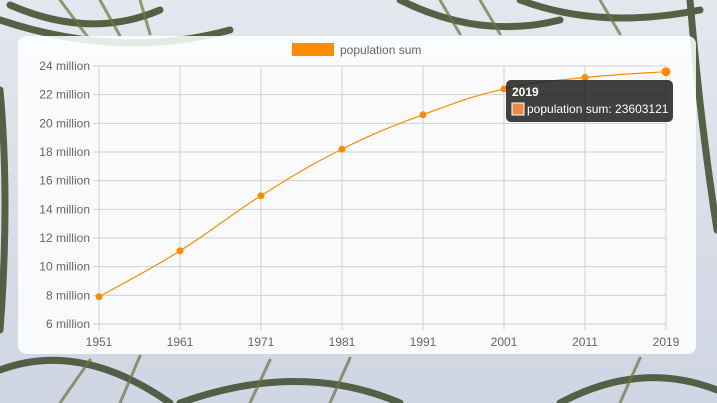  What do you see at coordinates (64, 123) in the screenshot?
I see `y-tick-label: 20 million` at bounding box center [64, 123].